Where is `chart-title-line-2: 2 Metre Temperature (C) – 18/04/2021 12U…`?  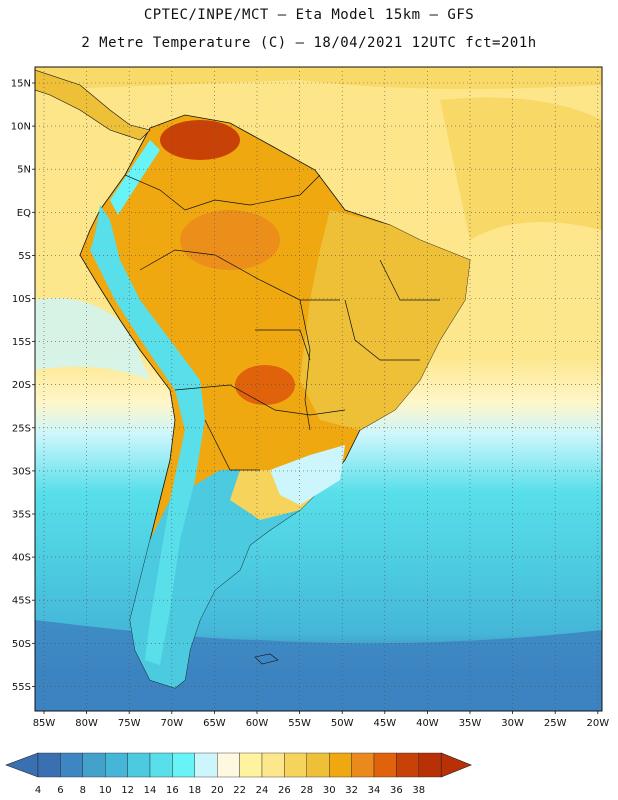 chart-title-line-2: 2 Metre Temperature (C) – 18/04/2021 12U… is located at coordinates (309, 43).